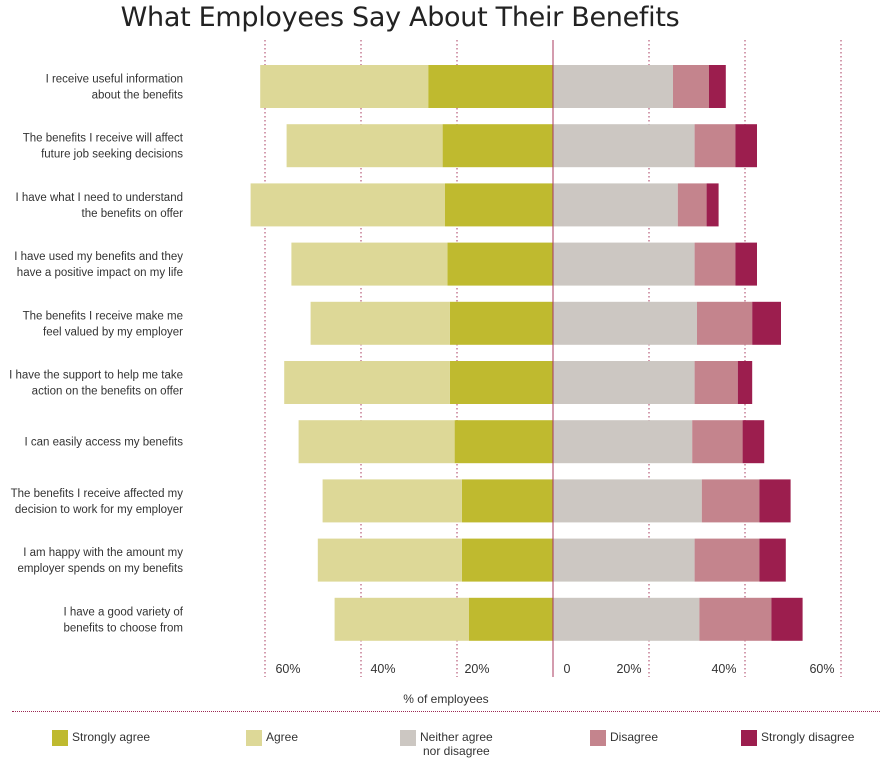  I want to click on legend-item-0: Strongly agree, so click(101, 738).